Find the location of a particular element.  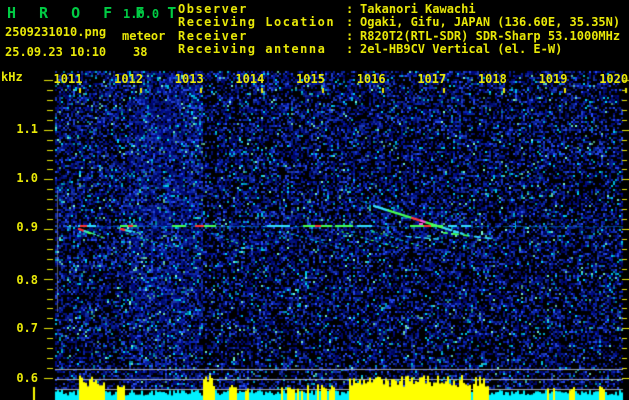

time-tick-label: 1013 is located at coordinates (189, 79).